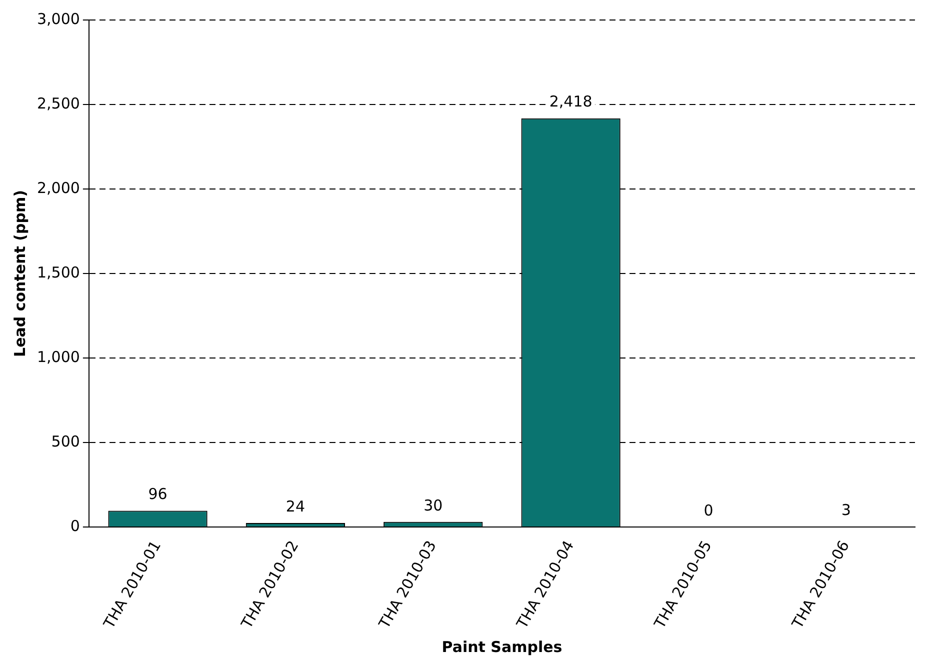  What do you see at coordinates (58, 357) in the screenshot?
I see `y-tick-label: 1,000` at bounding box center [58, 357].